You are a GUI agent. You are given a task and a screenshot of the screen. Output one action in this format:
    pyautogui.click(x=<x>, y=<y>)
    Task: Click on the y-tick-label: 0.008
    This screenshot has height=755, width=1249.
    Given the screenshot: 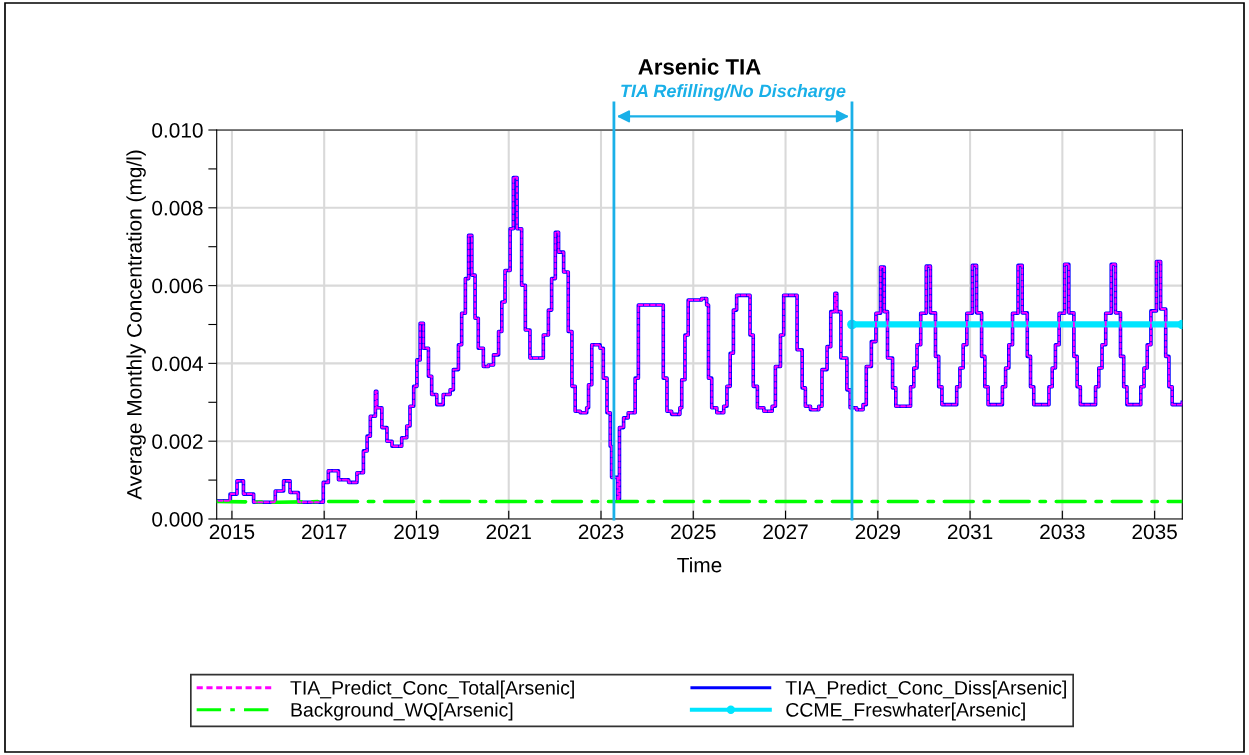 What is the action you would take?
    pyautogui.click(x=177, y=208)
    